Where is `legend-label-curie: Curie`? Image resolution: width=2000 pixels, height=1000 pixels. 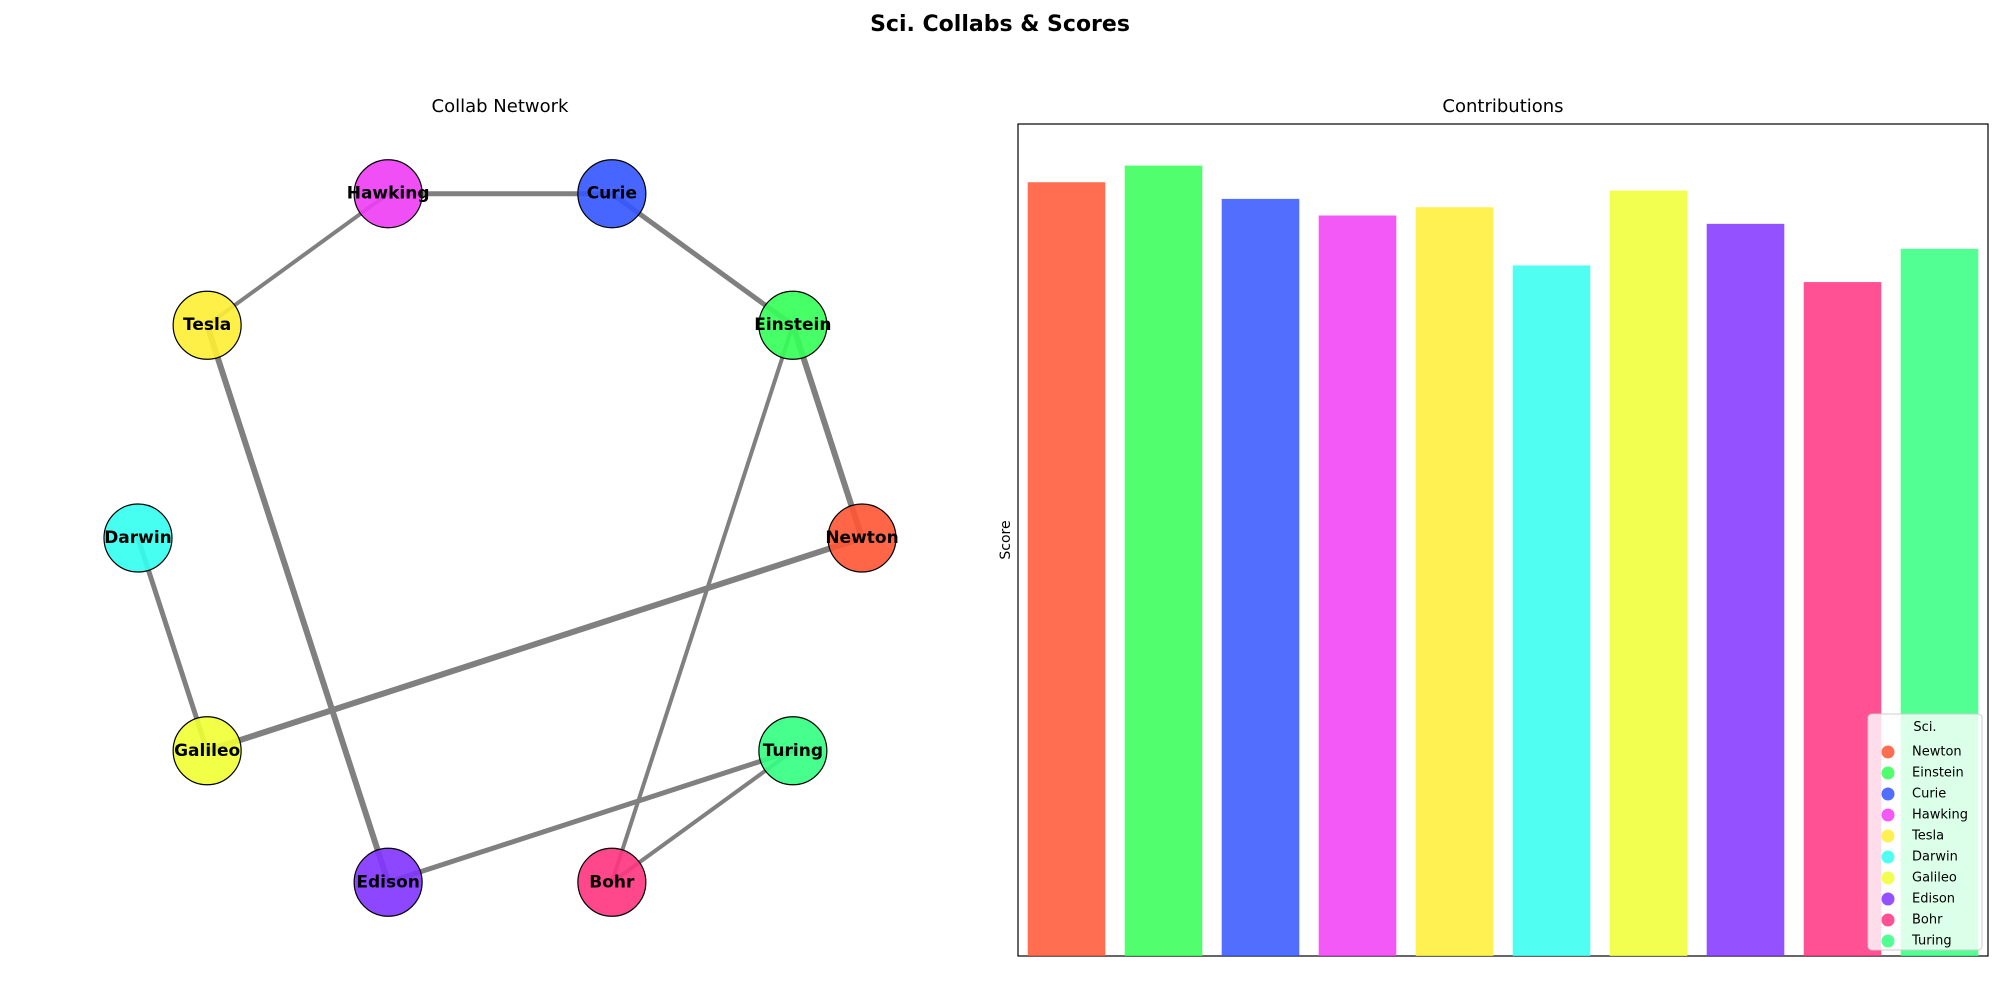 legend-label-curie: Curie is located at coordinates (1929, 794).